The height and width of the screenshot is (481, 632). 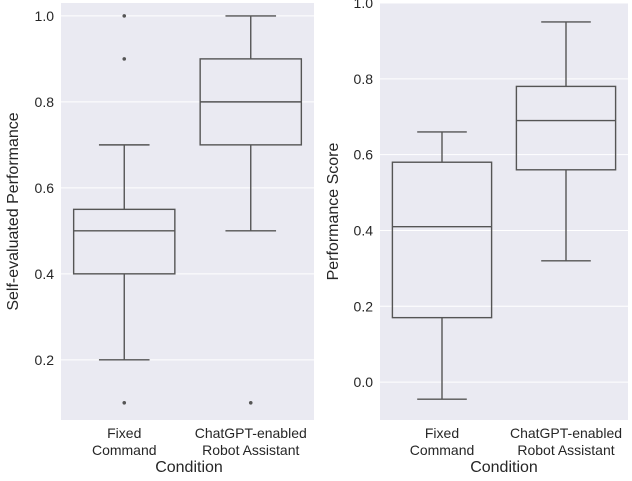 I want to click on y-tick-label: 0.0, so click(x=364, y=382).